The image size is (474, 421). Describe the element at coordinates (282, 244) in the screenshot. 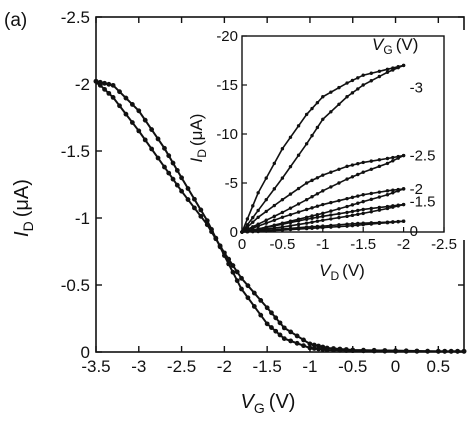

I see `inset-x-tick-label: -0.5` at that location.